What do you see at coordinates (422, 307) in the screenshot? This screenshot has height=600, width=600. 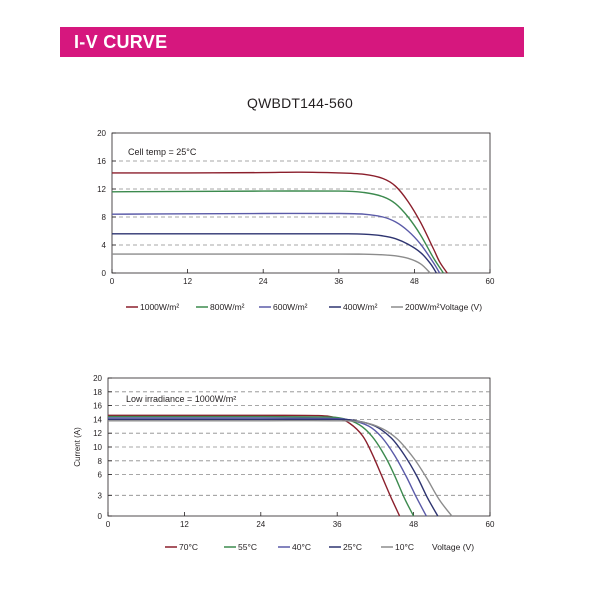 I see `legend-label: 200W/m²` at bounding box center [422, 307].